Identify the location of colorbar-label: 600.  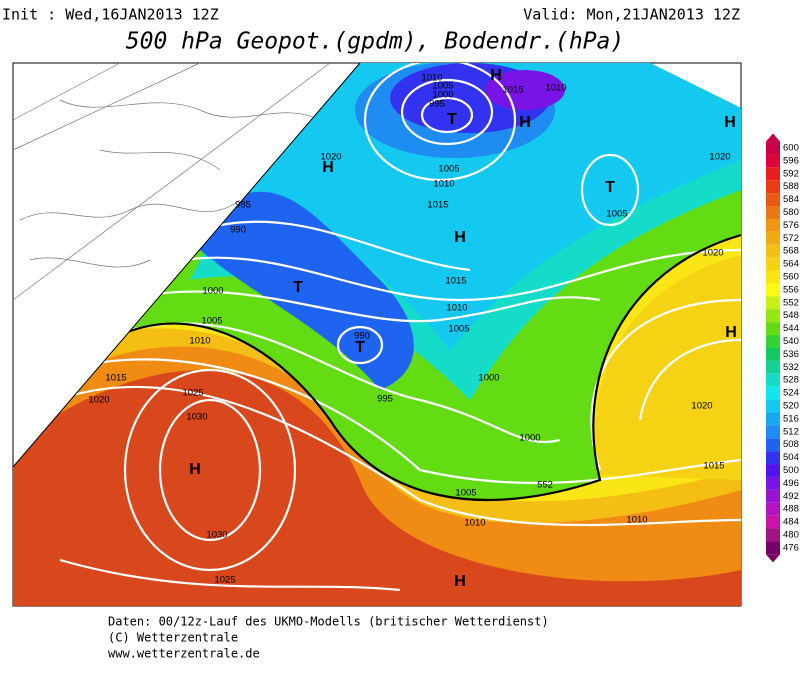
(791, 148).